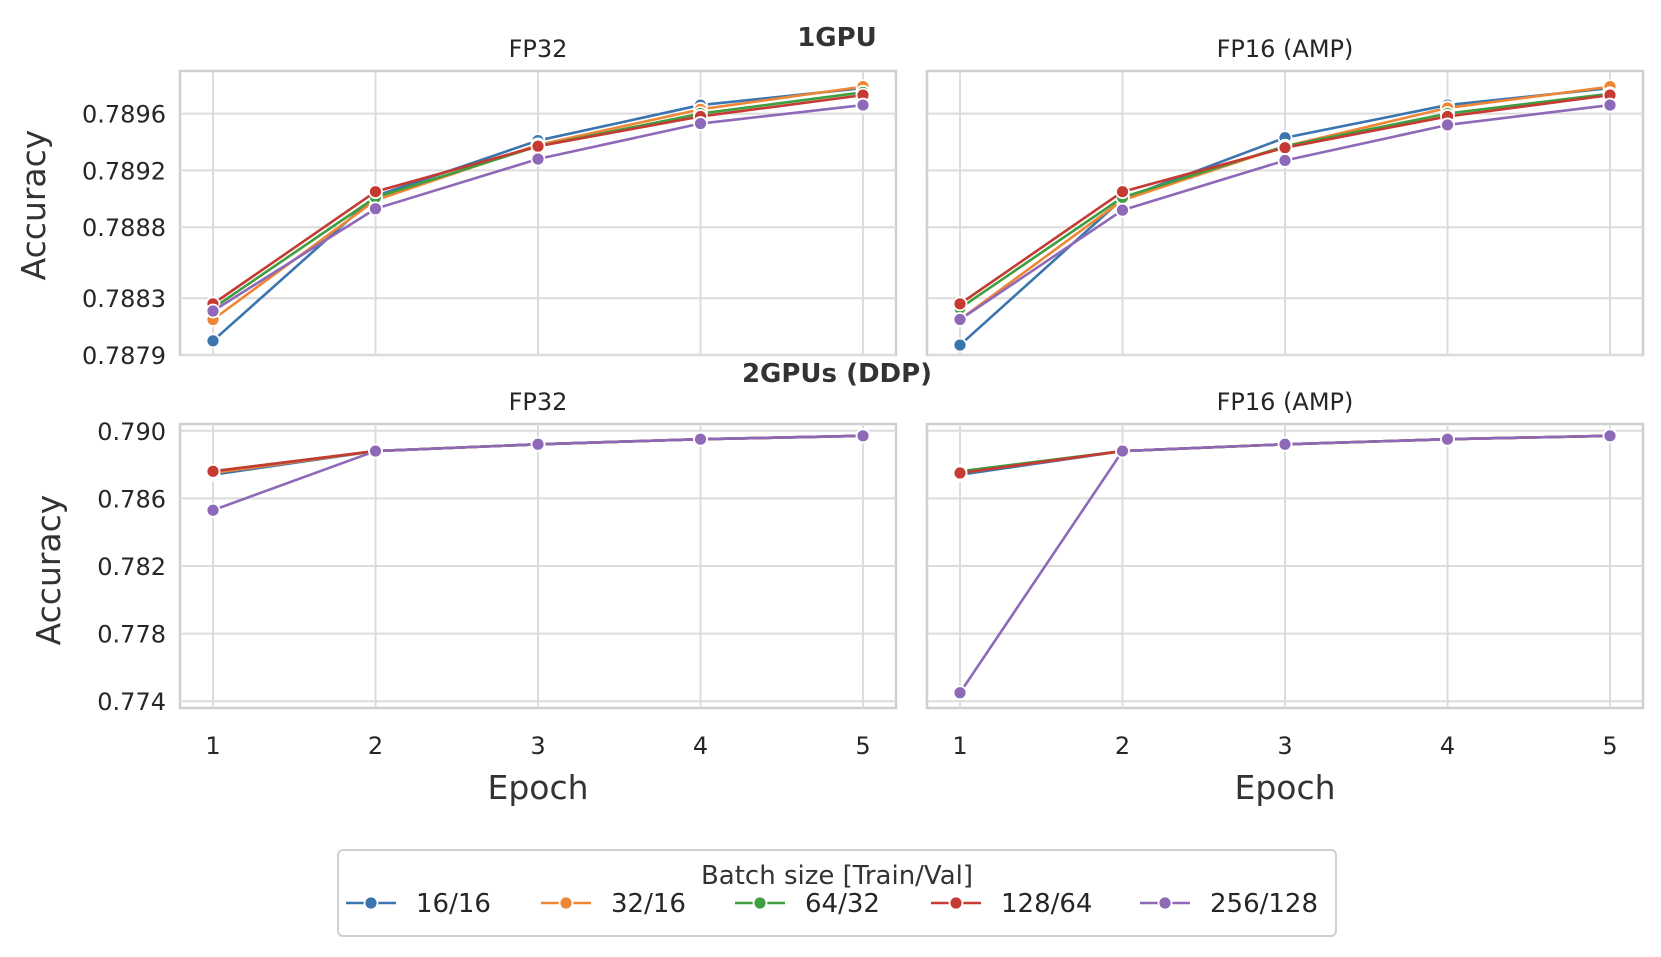  What do you see at coordinates (842, 904) in the screenshot?
I see `legend-label: 64/32` at bounding box center [842, 904].